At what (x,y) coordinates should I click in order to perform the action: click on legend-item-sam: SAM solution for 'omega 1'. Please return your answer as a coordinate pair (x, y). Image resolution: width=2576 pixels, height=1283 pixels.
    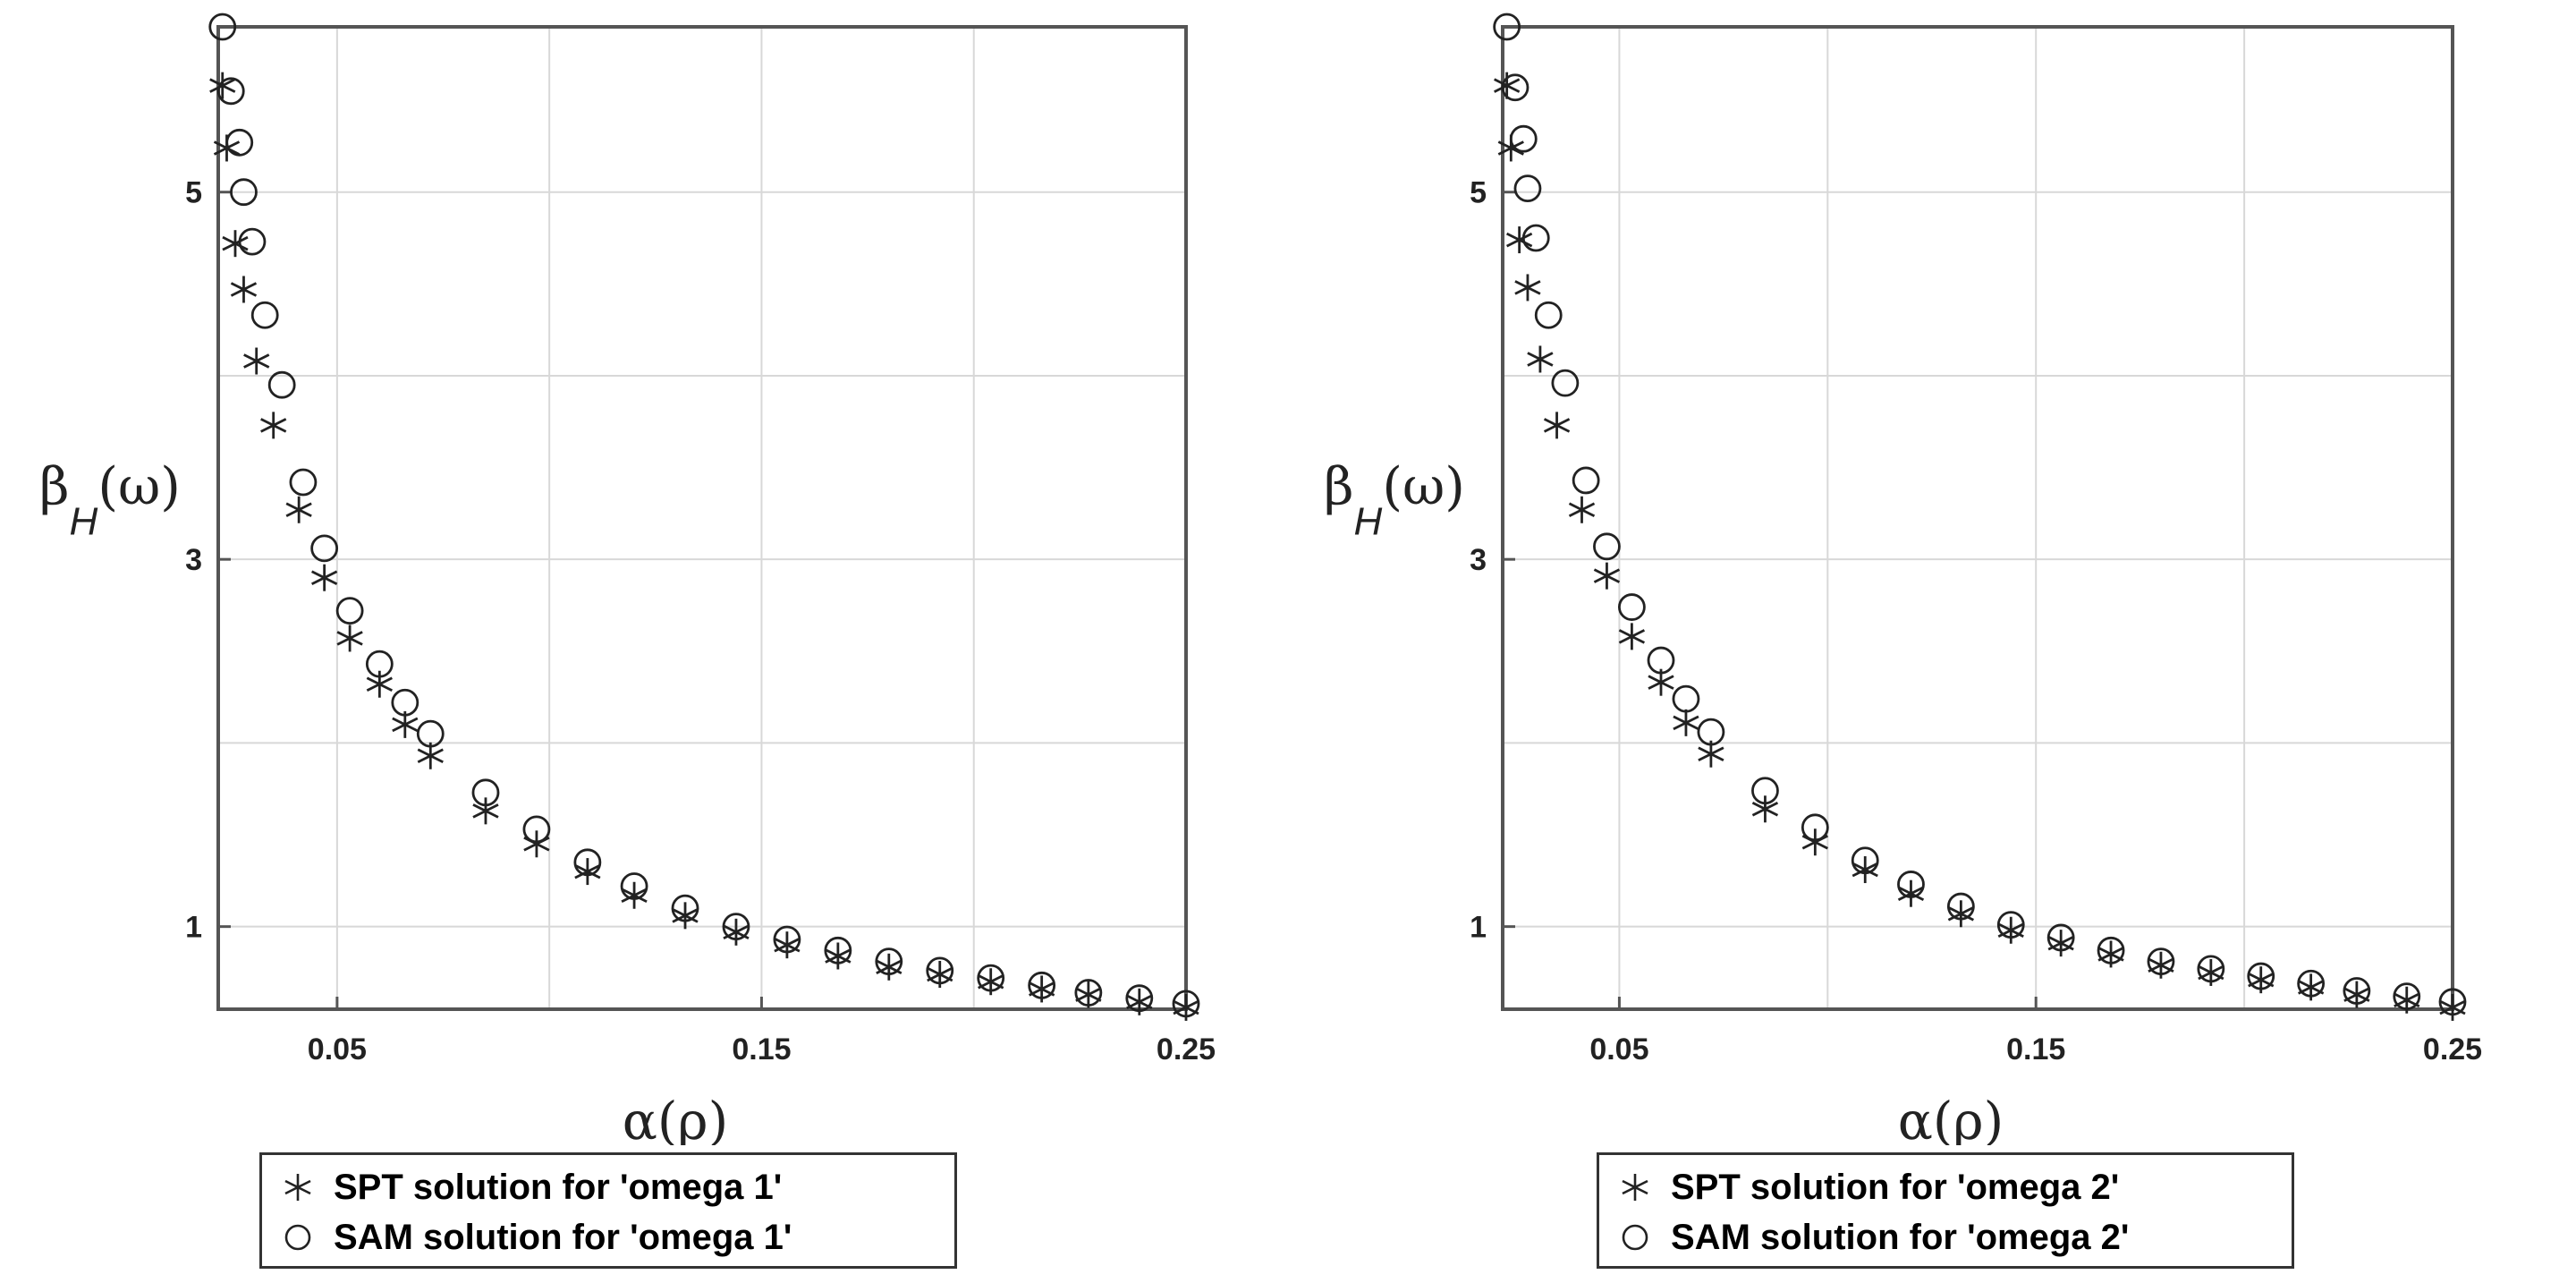
    Looking at the image, I should click on (608, 1237).